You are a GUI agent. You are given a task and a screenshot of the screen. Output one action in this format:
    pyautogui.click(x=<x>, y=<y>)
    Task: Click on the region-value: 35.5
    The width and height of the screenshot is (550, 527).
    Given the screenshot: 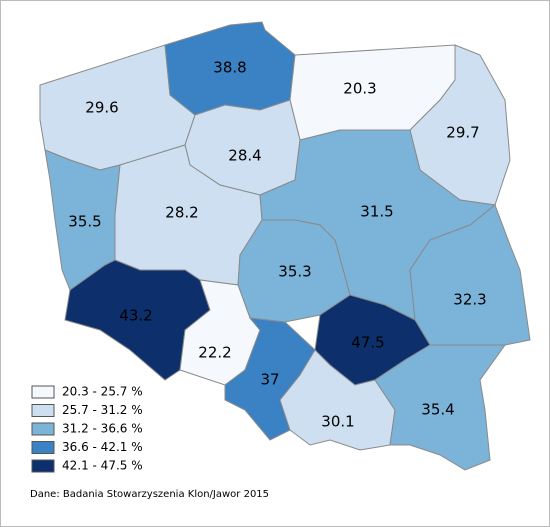 What is the action you would take?
    pyautogui.click(x=84, y=222)
    